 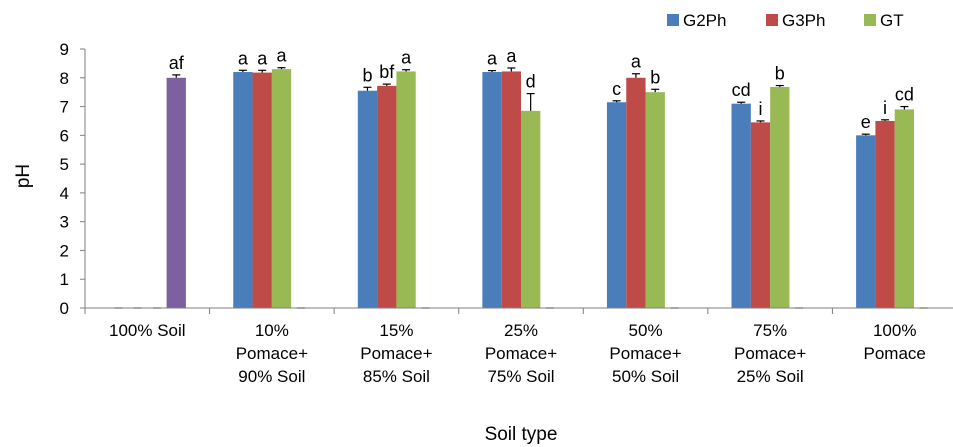 What do you see at coordinates (531, 82) in the screenshot?
I see `bar-significance-label: d` at bounding box center [531, 82].